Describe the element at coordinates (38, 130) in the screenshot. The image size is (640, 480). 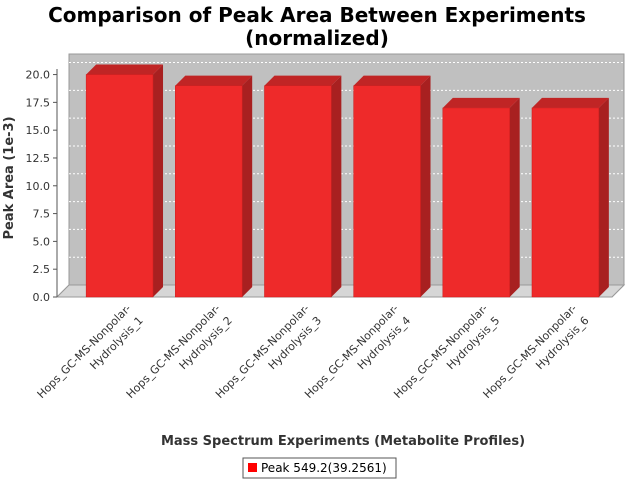
I see `y-tick-label: 15.0` at that location.